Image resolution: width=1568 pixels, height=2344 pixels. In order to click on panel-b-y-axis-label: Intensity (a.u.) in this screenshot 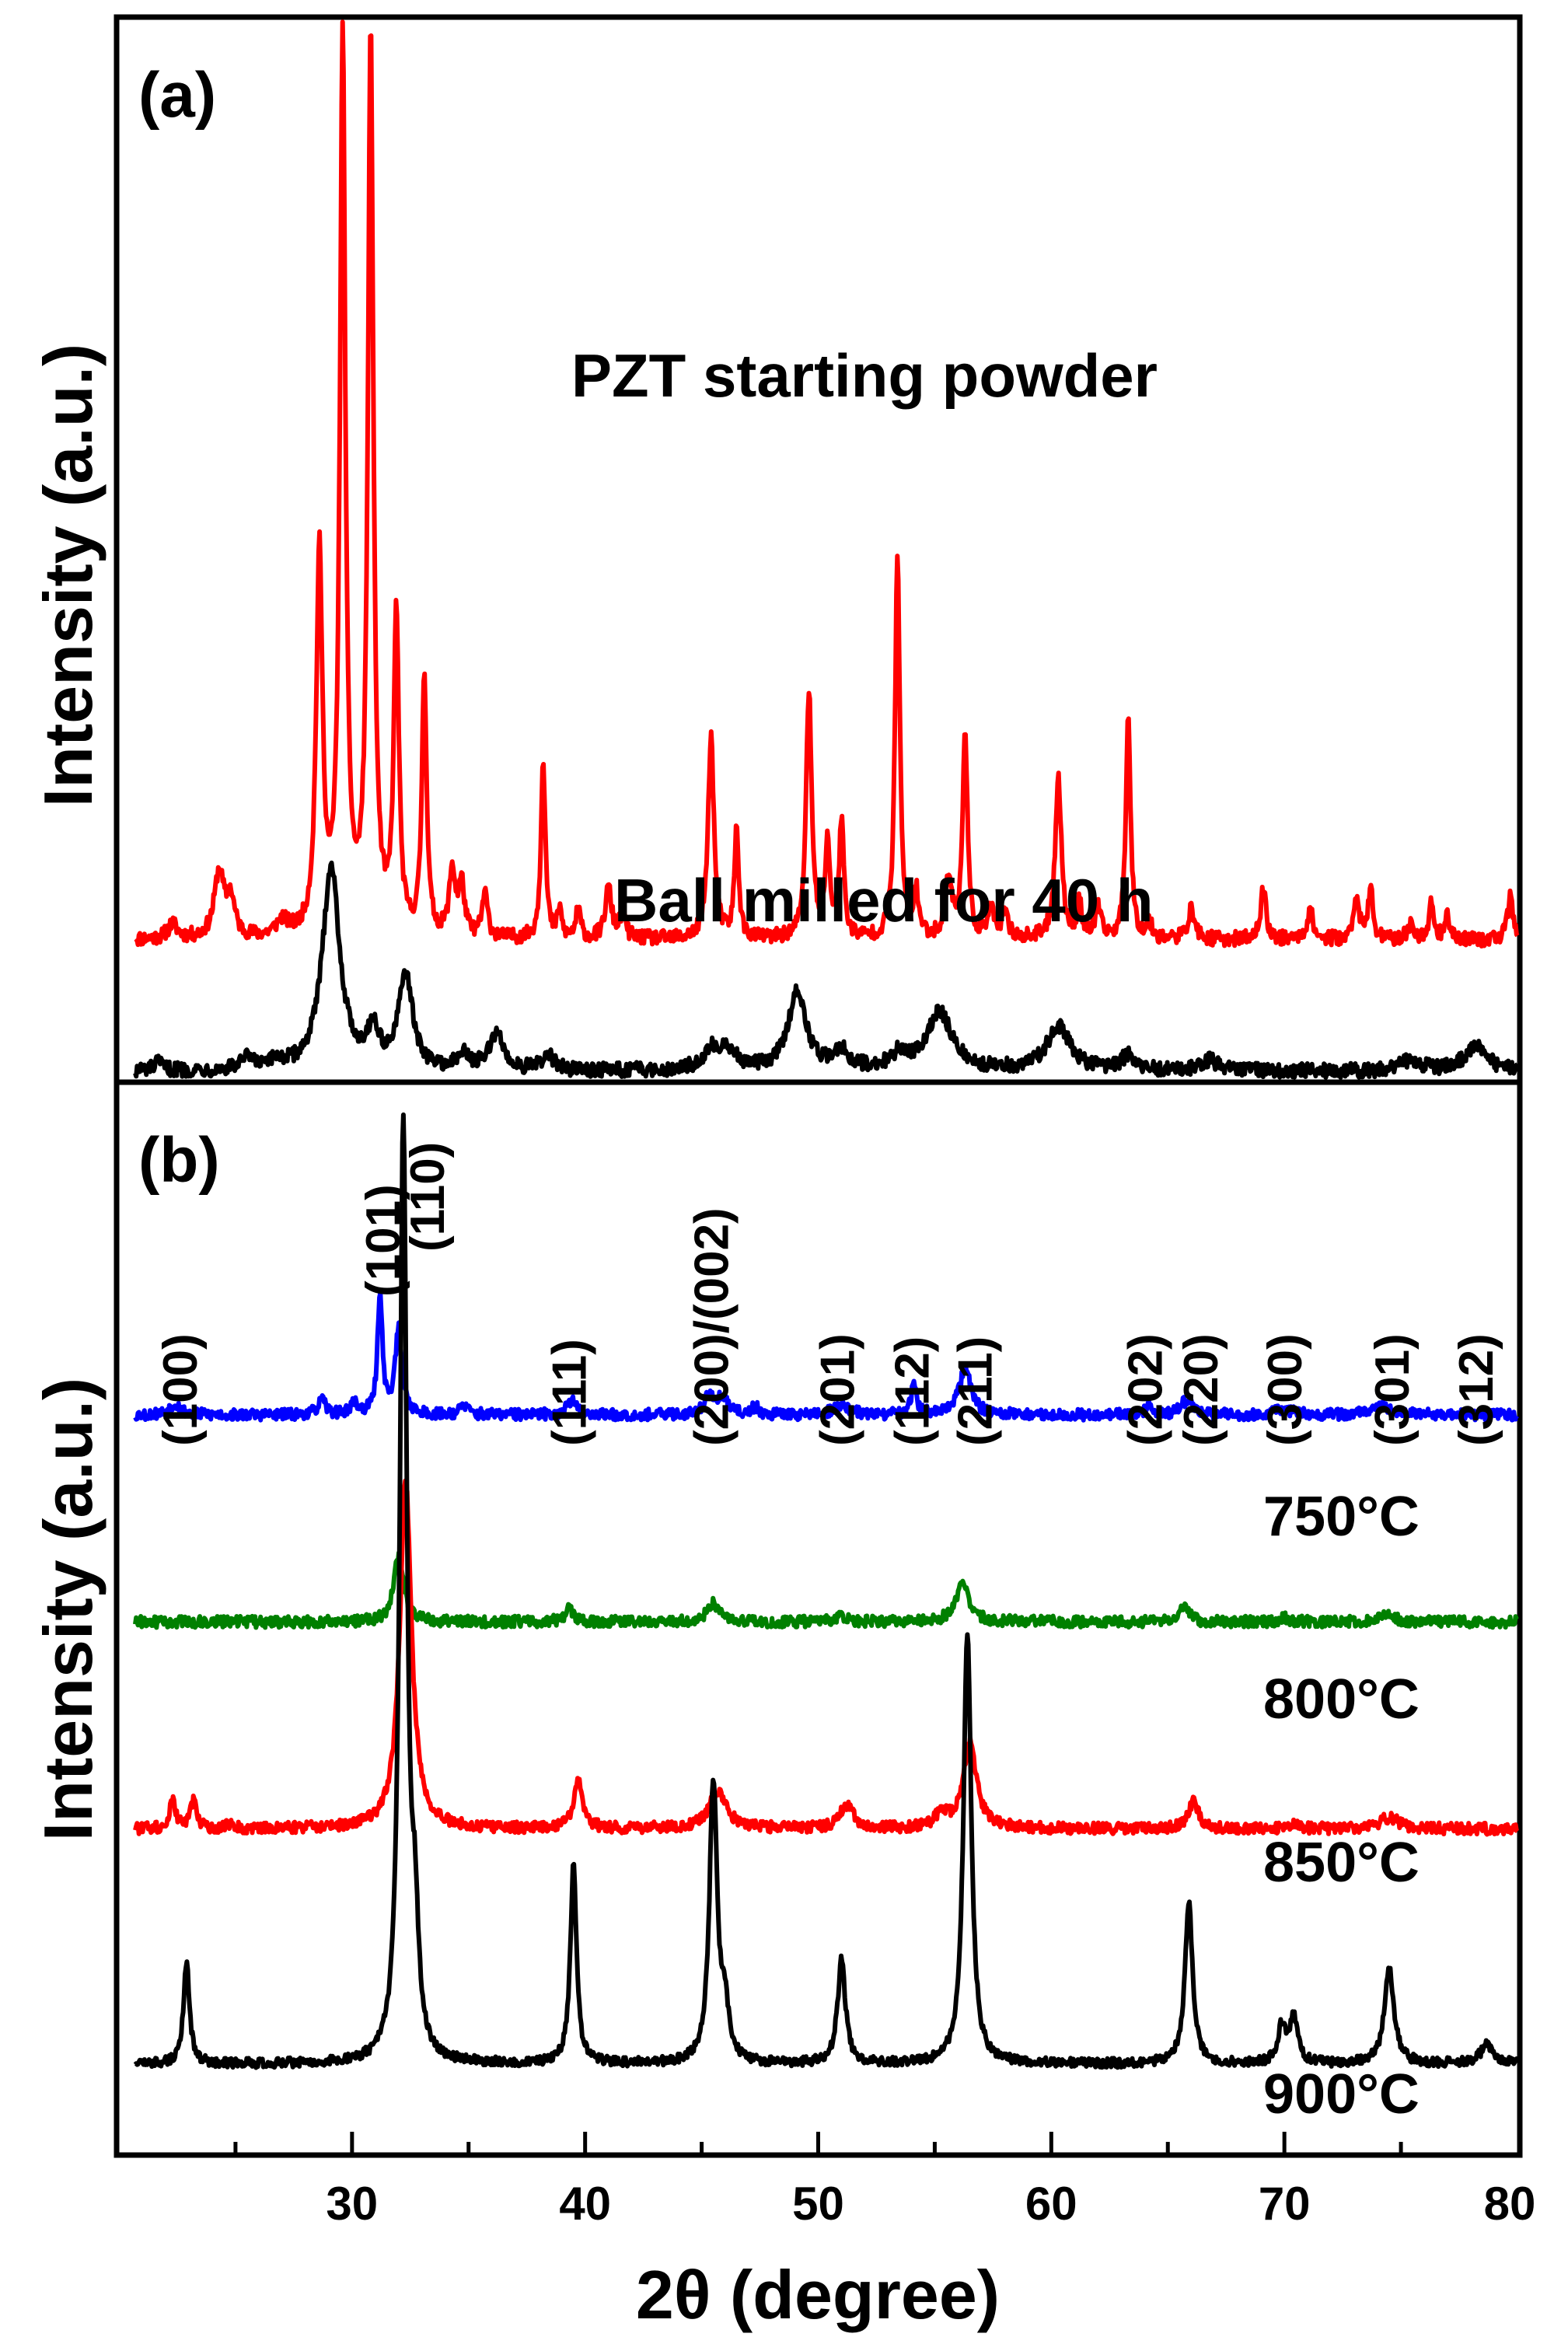, I will do `click(68, 1610)`.